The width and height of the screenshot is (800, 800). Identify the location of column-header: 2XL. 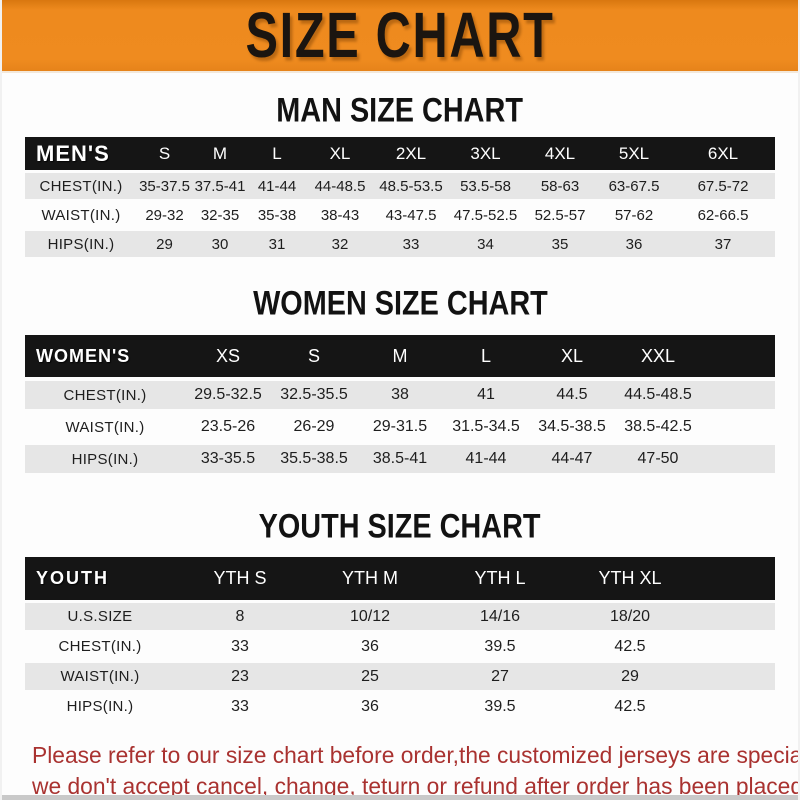
(411, 153).